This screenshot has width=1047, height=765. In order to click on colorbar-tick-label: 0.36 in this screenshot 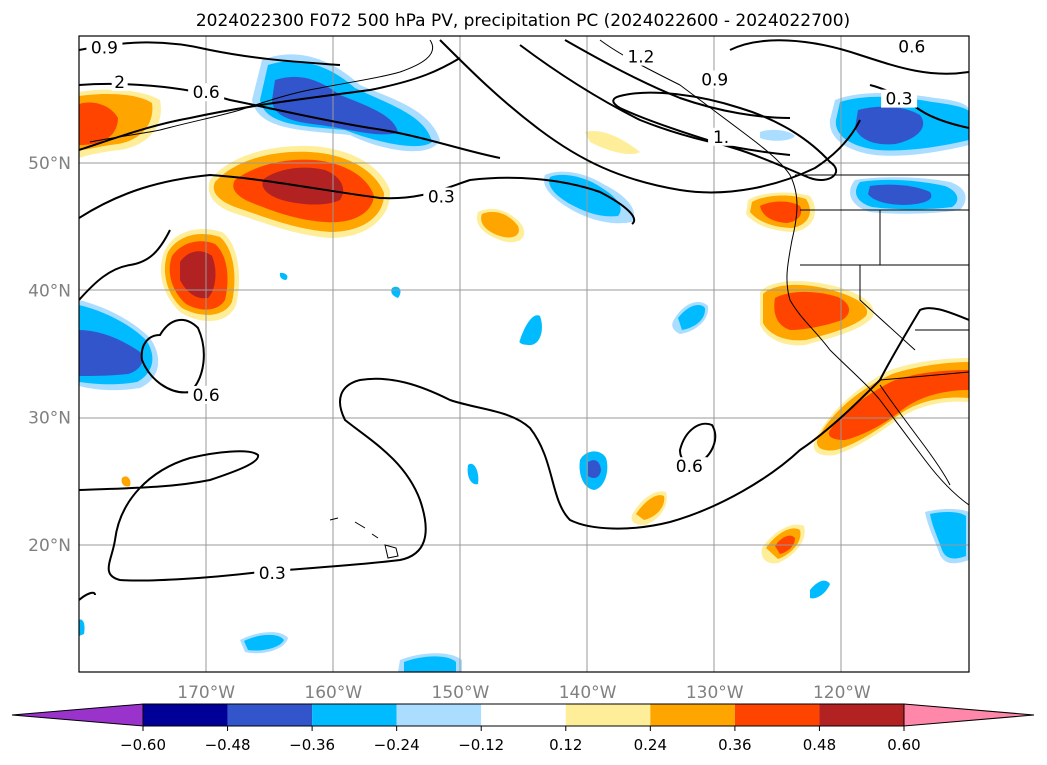, I will do `click(734, 745)`.